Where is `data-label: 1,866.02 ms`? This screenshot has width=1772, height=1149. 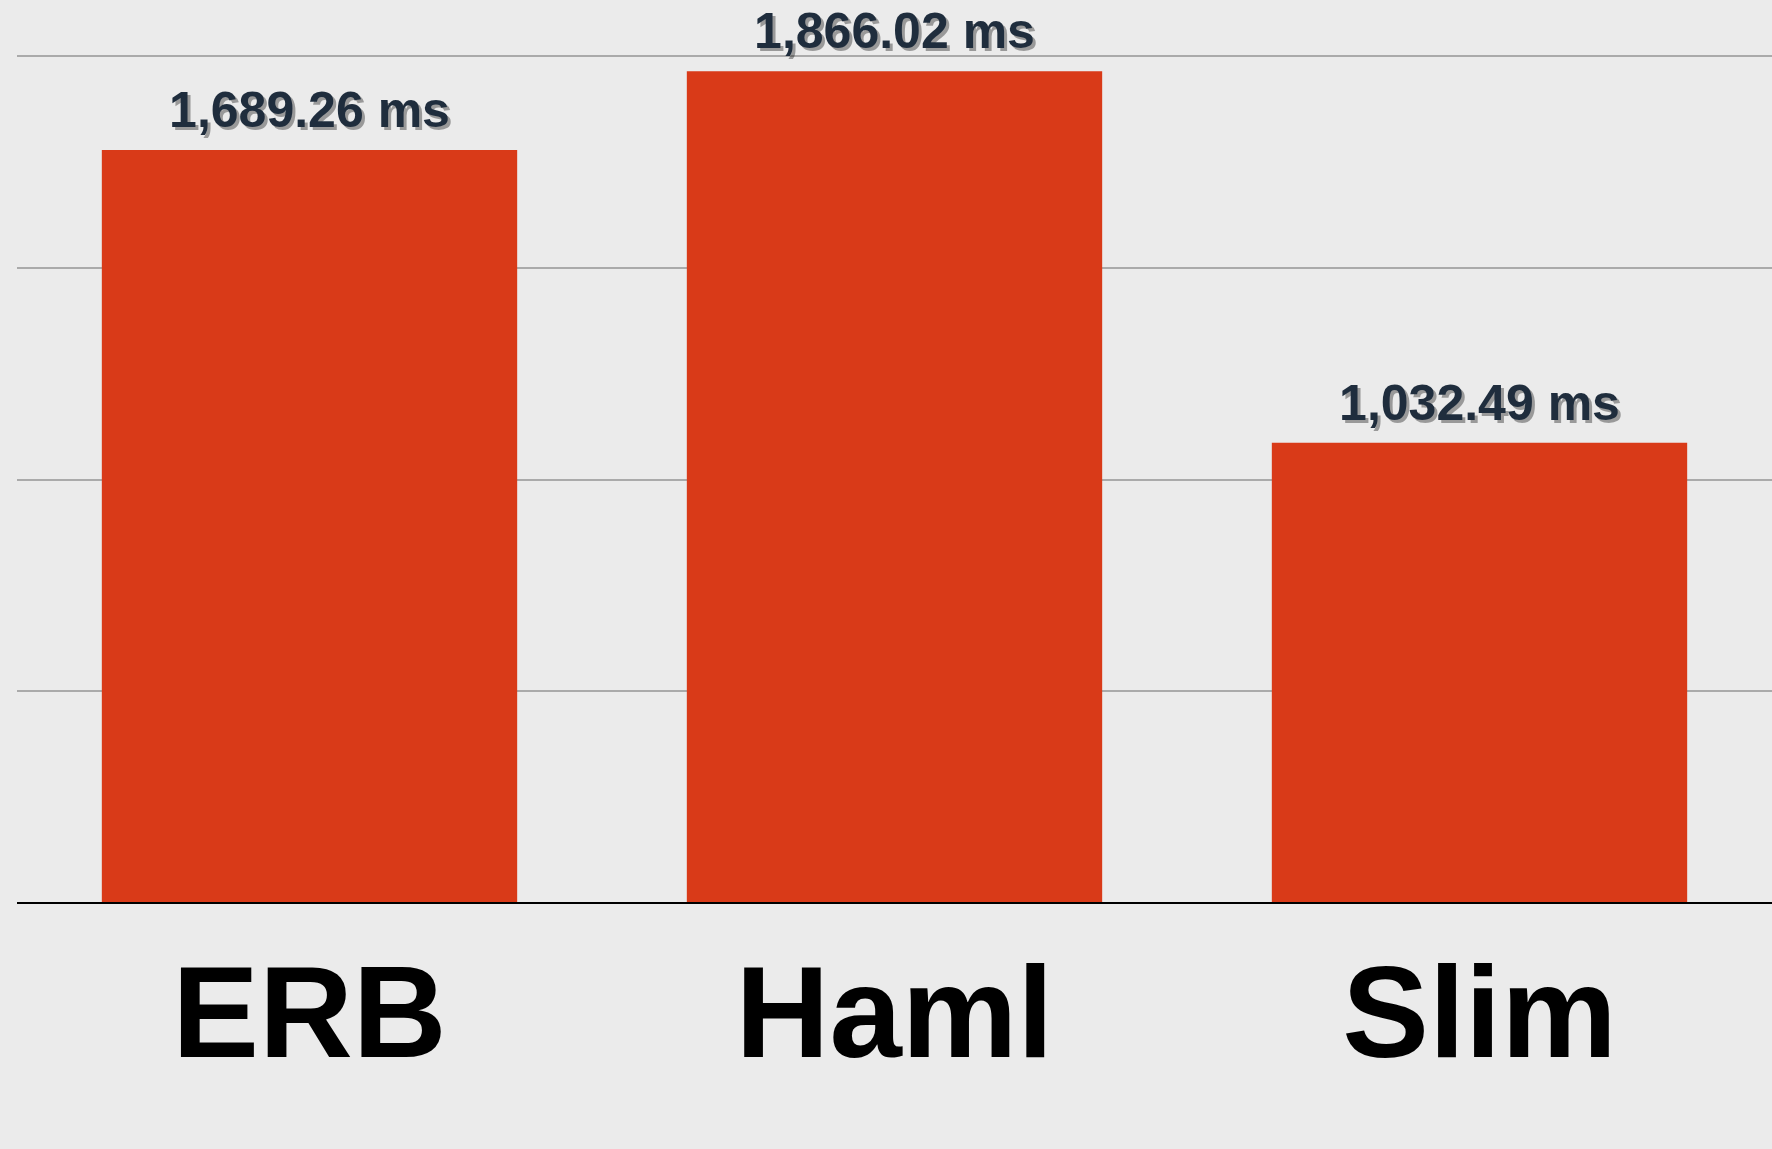
data-label: 1,866.02 ms is located at coordinates (897, 33).